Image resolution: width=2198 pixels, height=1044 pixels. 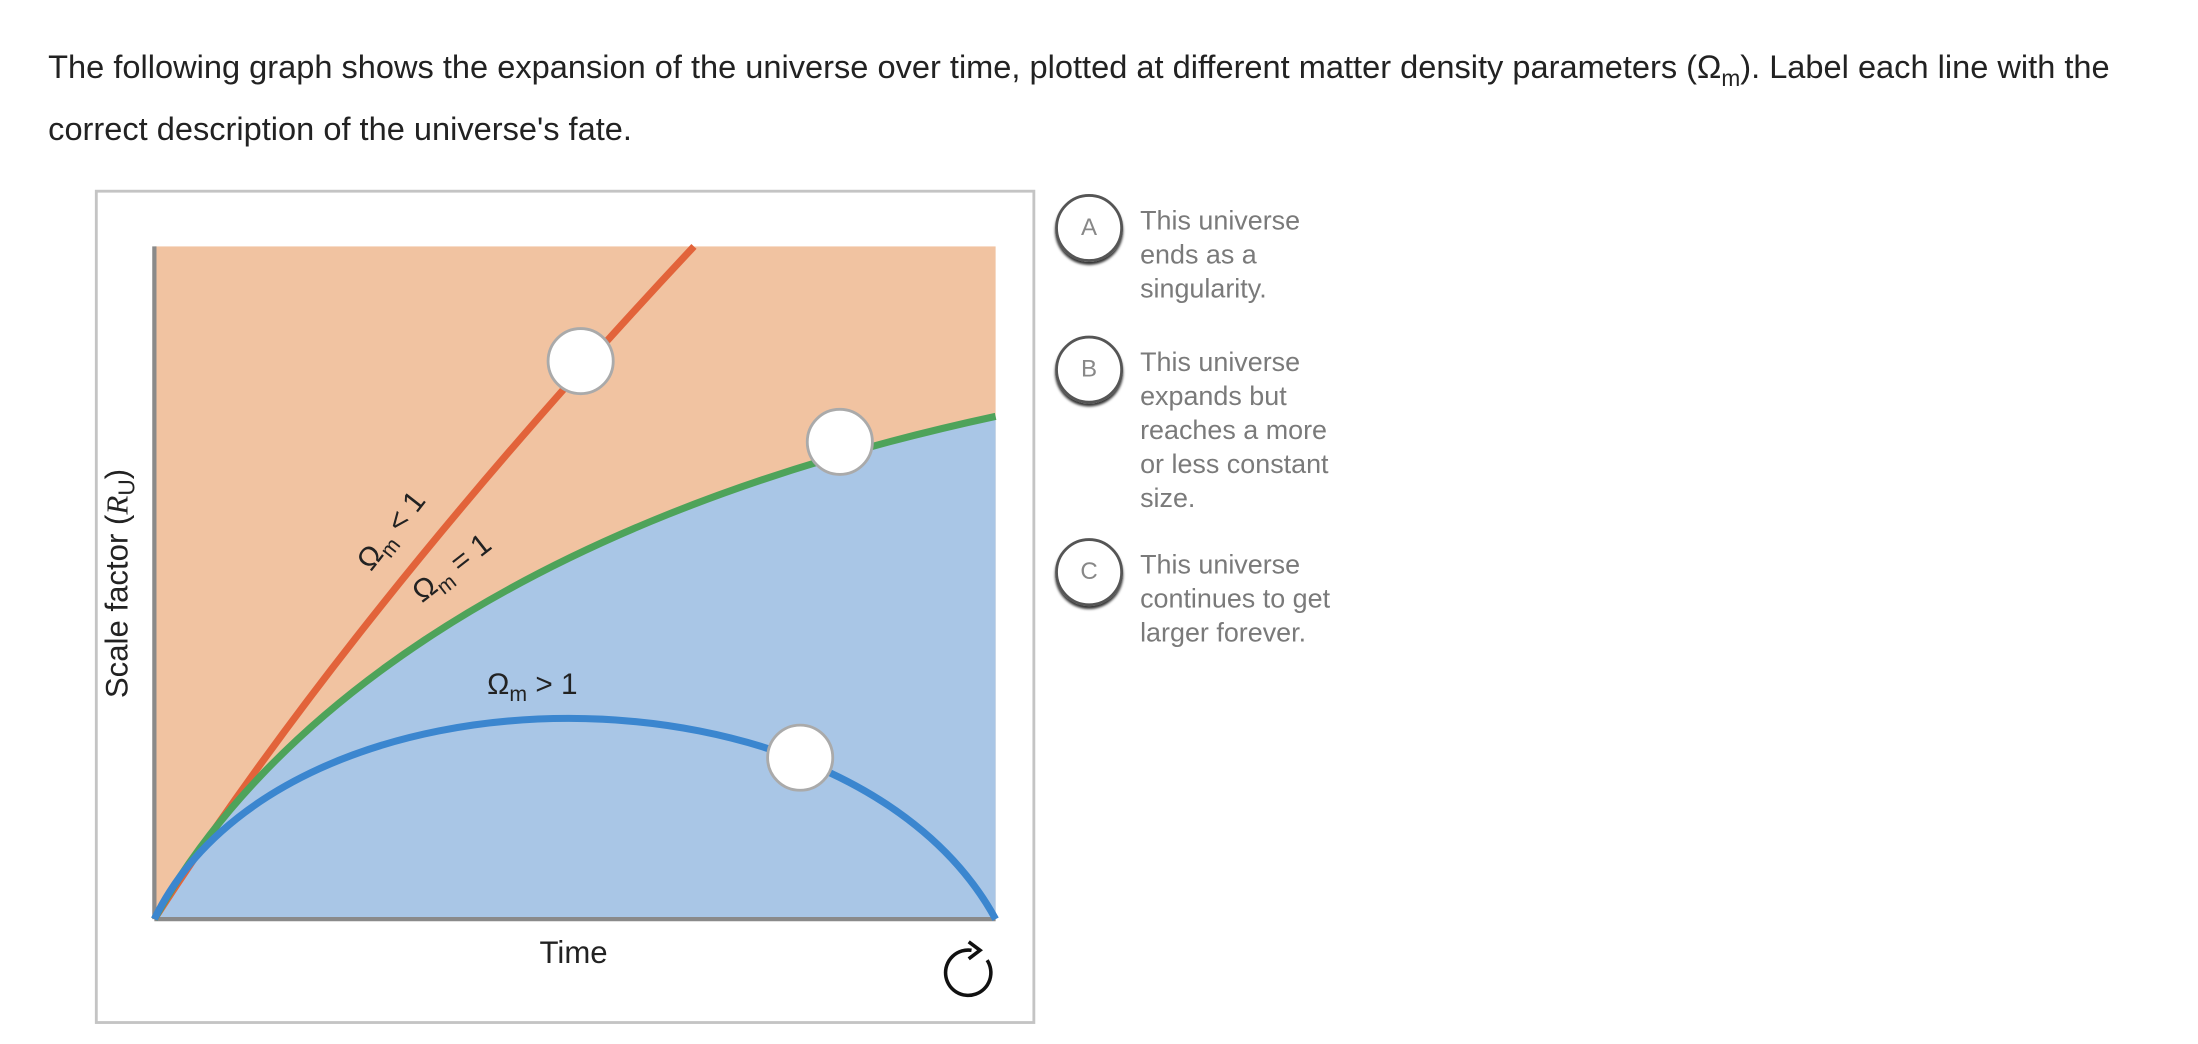 What do you see at coordinates (575, 818) in the screenshot?
I see `curve-closed` at bounding box center [575, 818].